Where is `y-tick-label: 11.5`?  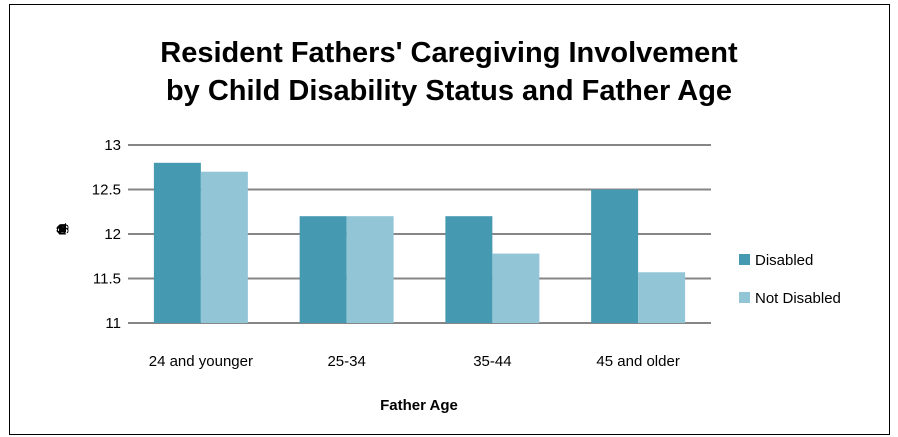
y-tick-label: 11.5 is located at coordinates (107, 279).